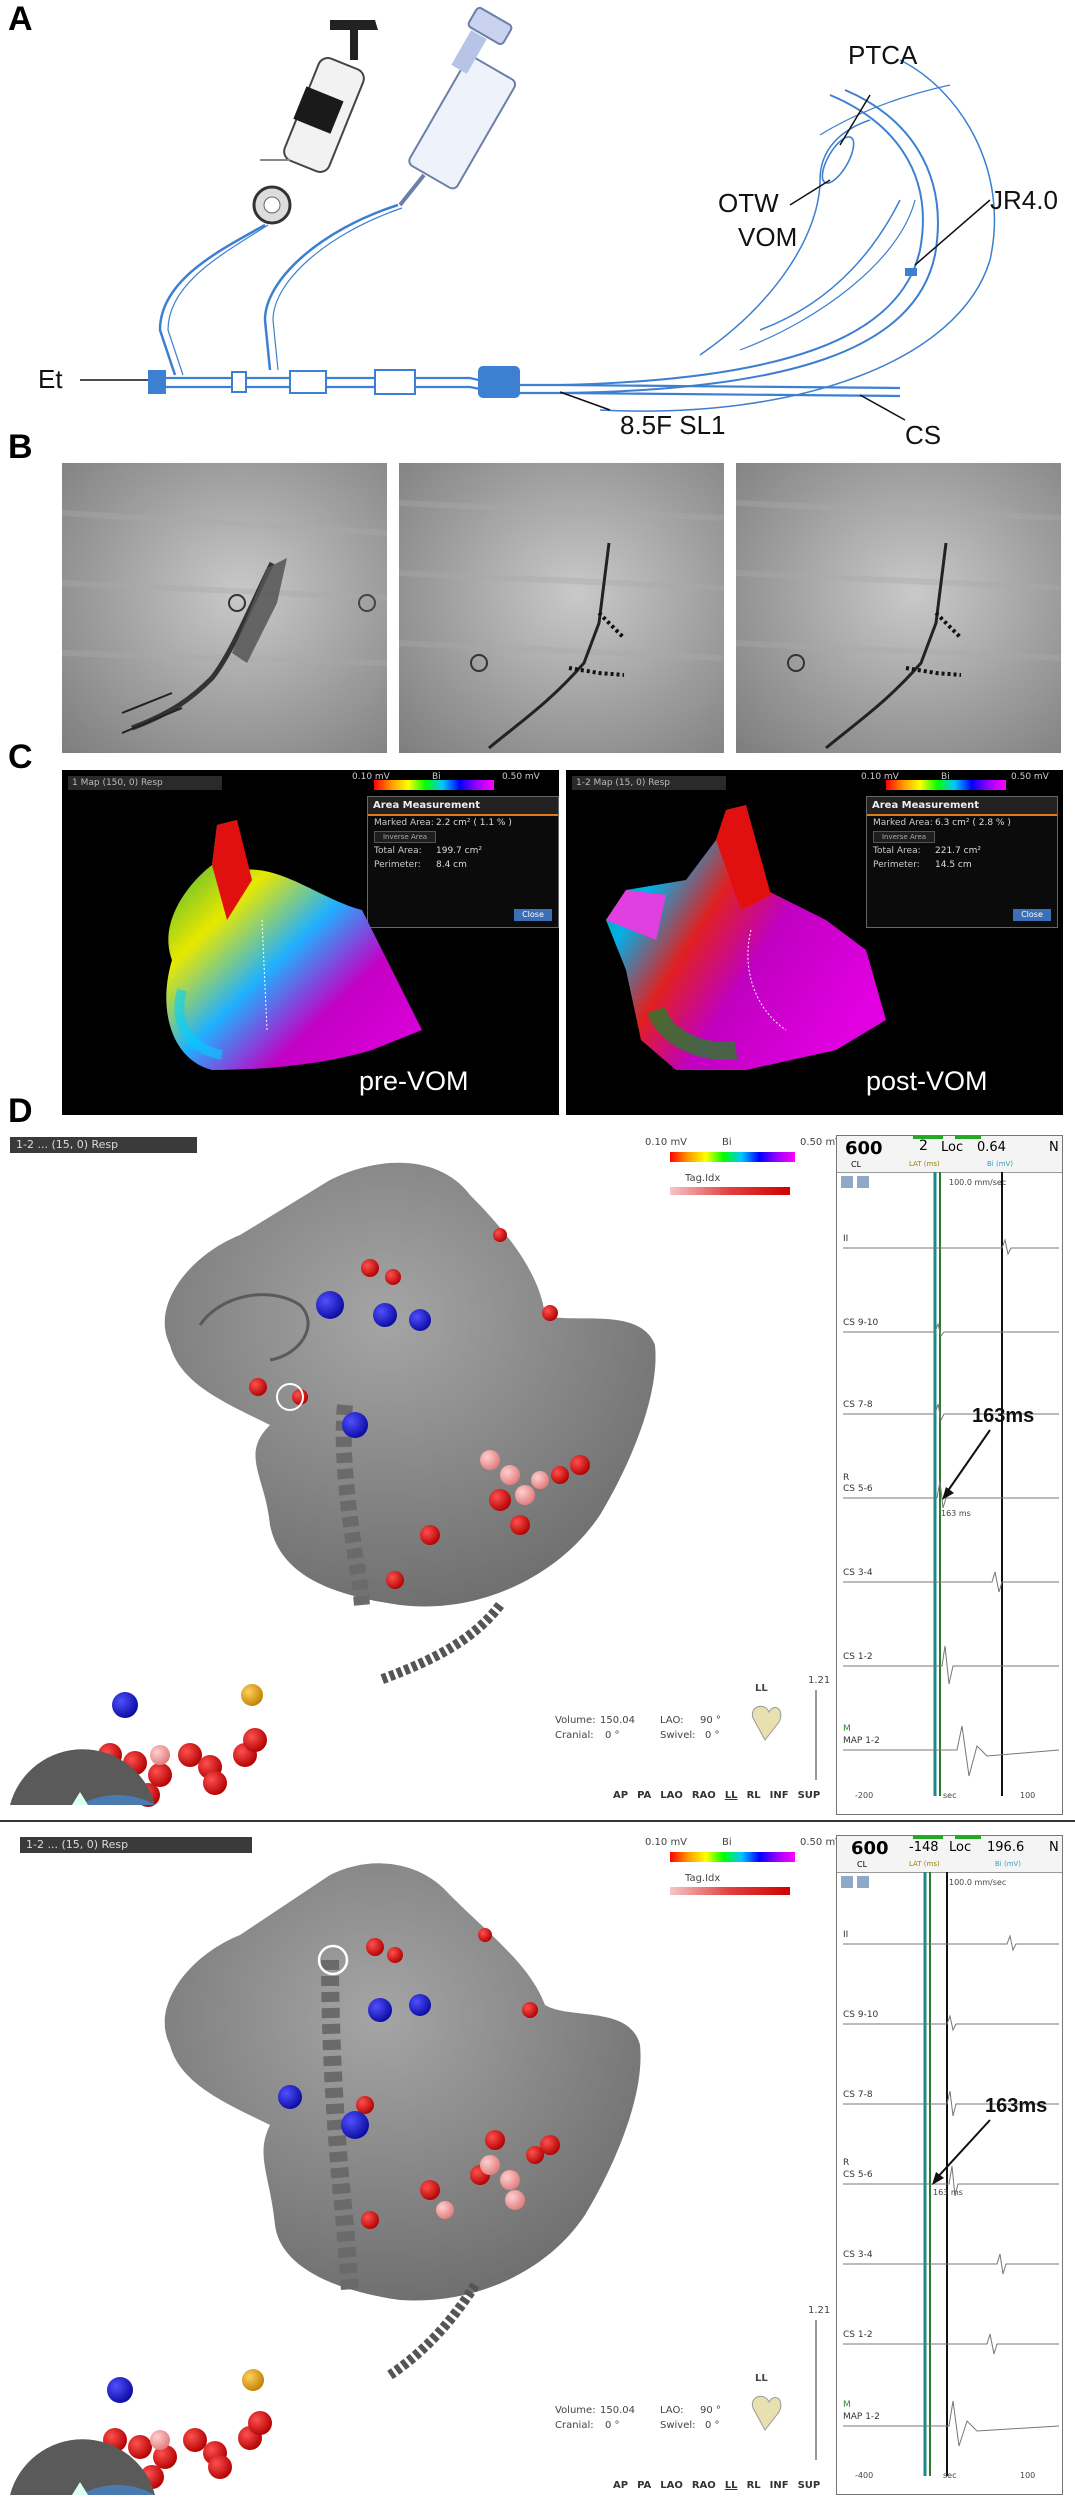  Describe the element at coordinates (953, 865) in the screenshot. I see `perimeter-value: 14.5 cm` at that location.